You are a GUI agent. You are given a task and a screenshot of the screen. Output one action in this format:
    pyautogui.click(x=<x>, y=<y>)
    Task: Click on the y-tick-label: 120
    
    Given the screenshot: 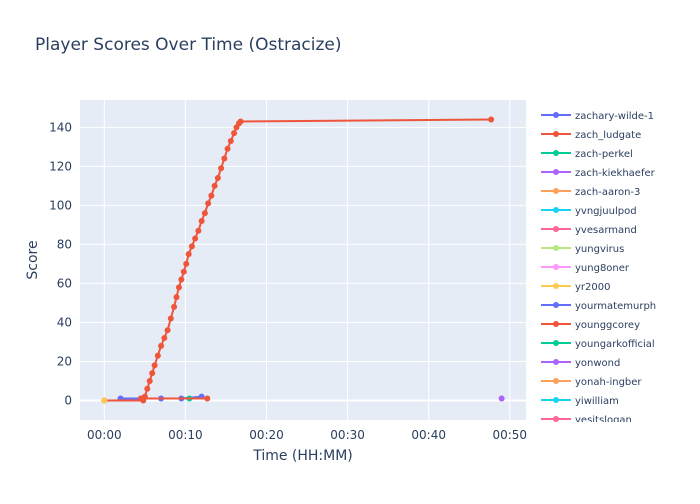 What is the action you would take?
    pyautogui.click(x=60, y=166)
    